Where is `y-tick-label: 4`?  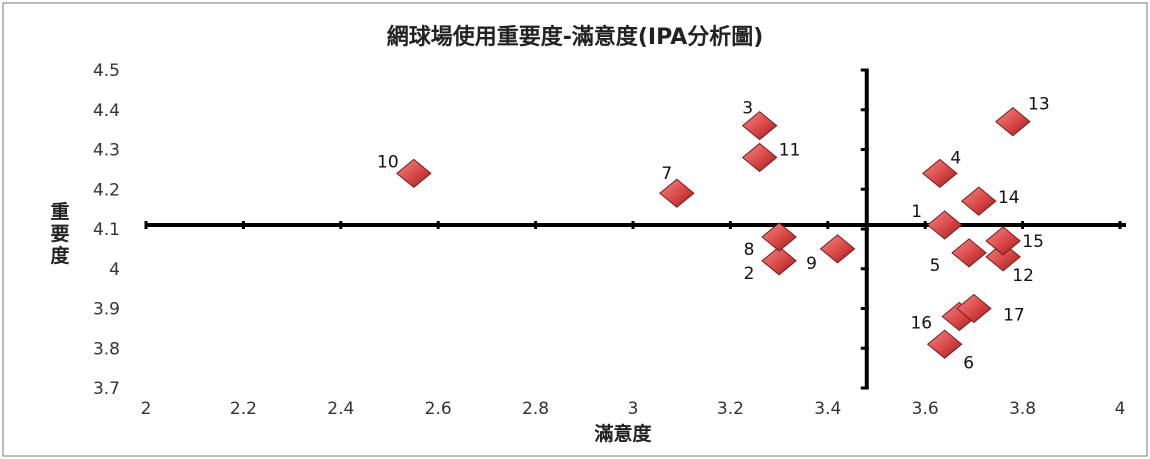 y-tick-label: 4 is located at coordinates (114, 270).